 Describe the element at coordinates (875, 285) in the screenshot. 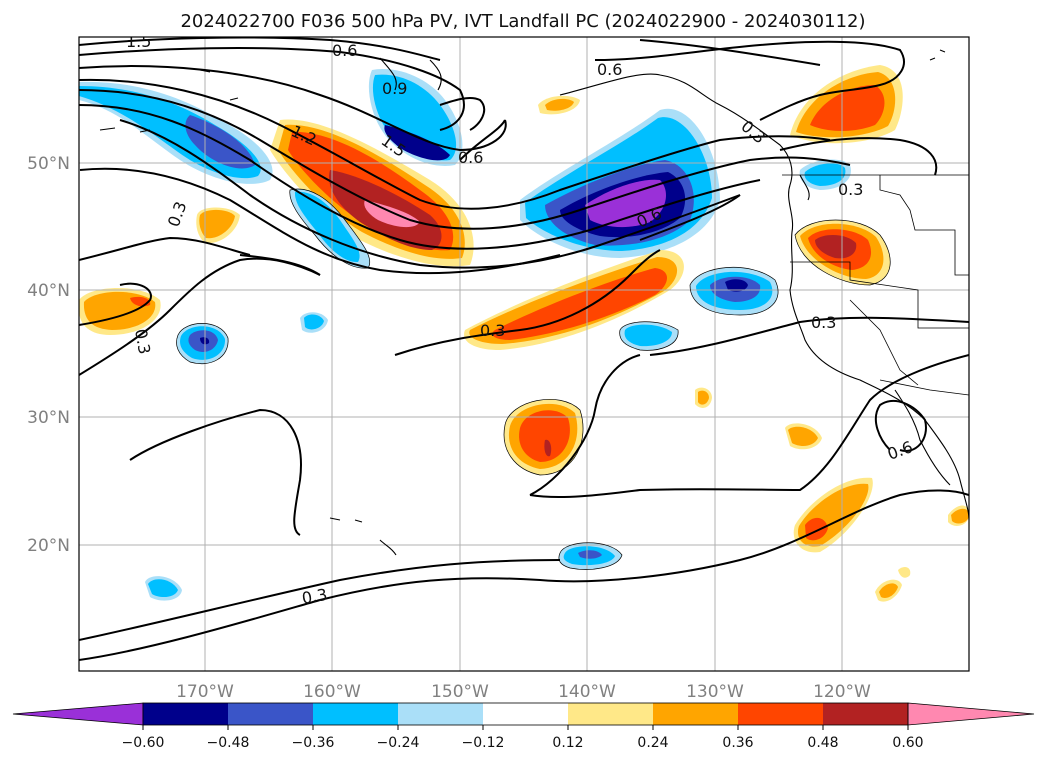

I see `political-borders` at that location.